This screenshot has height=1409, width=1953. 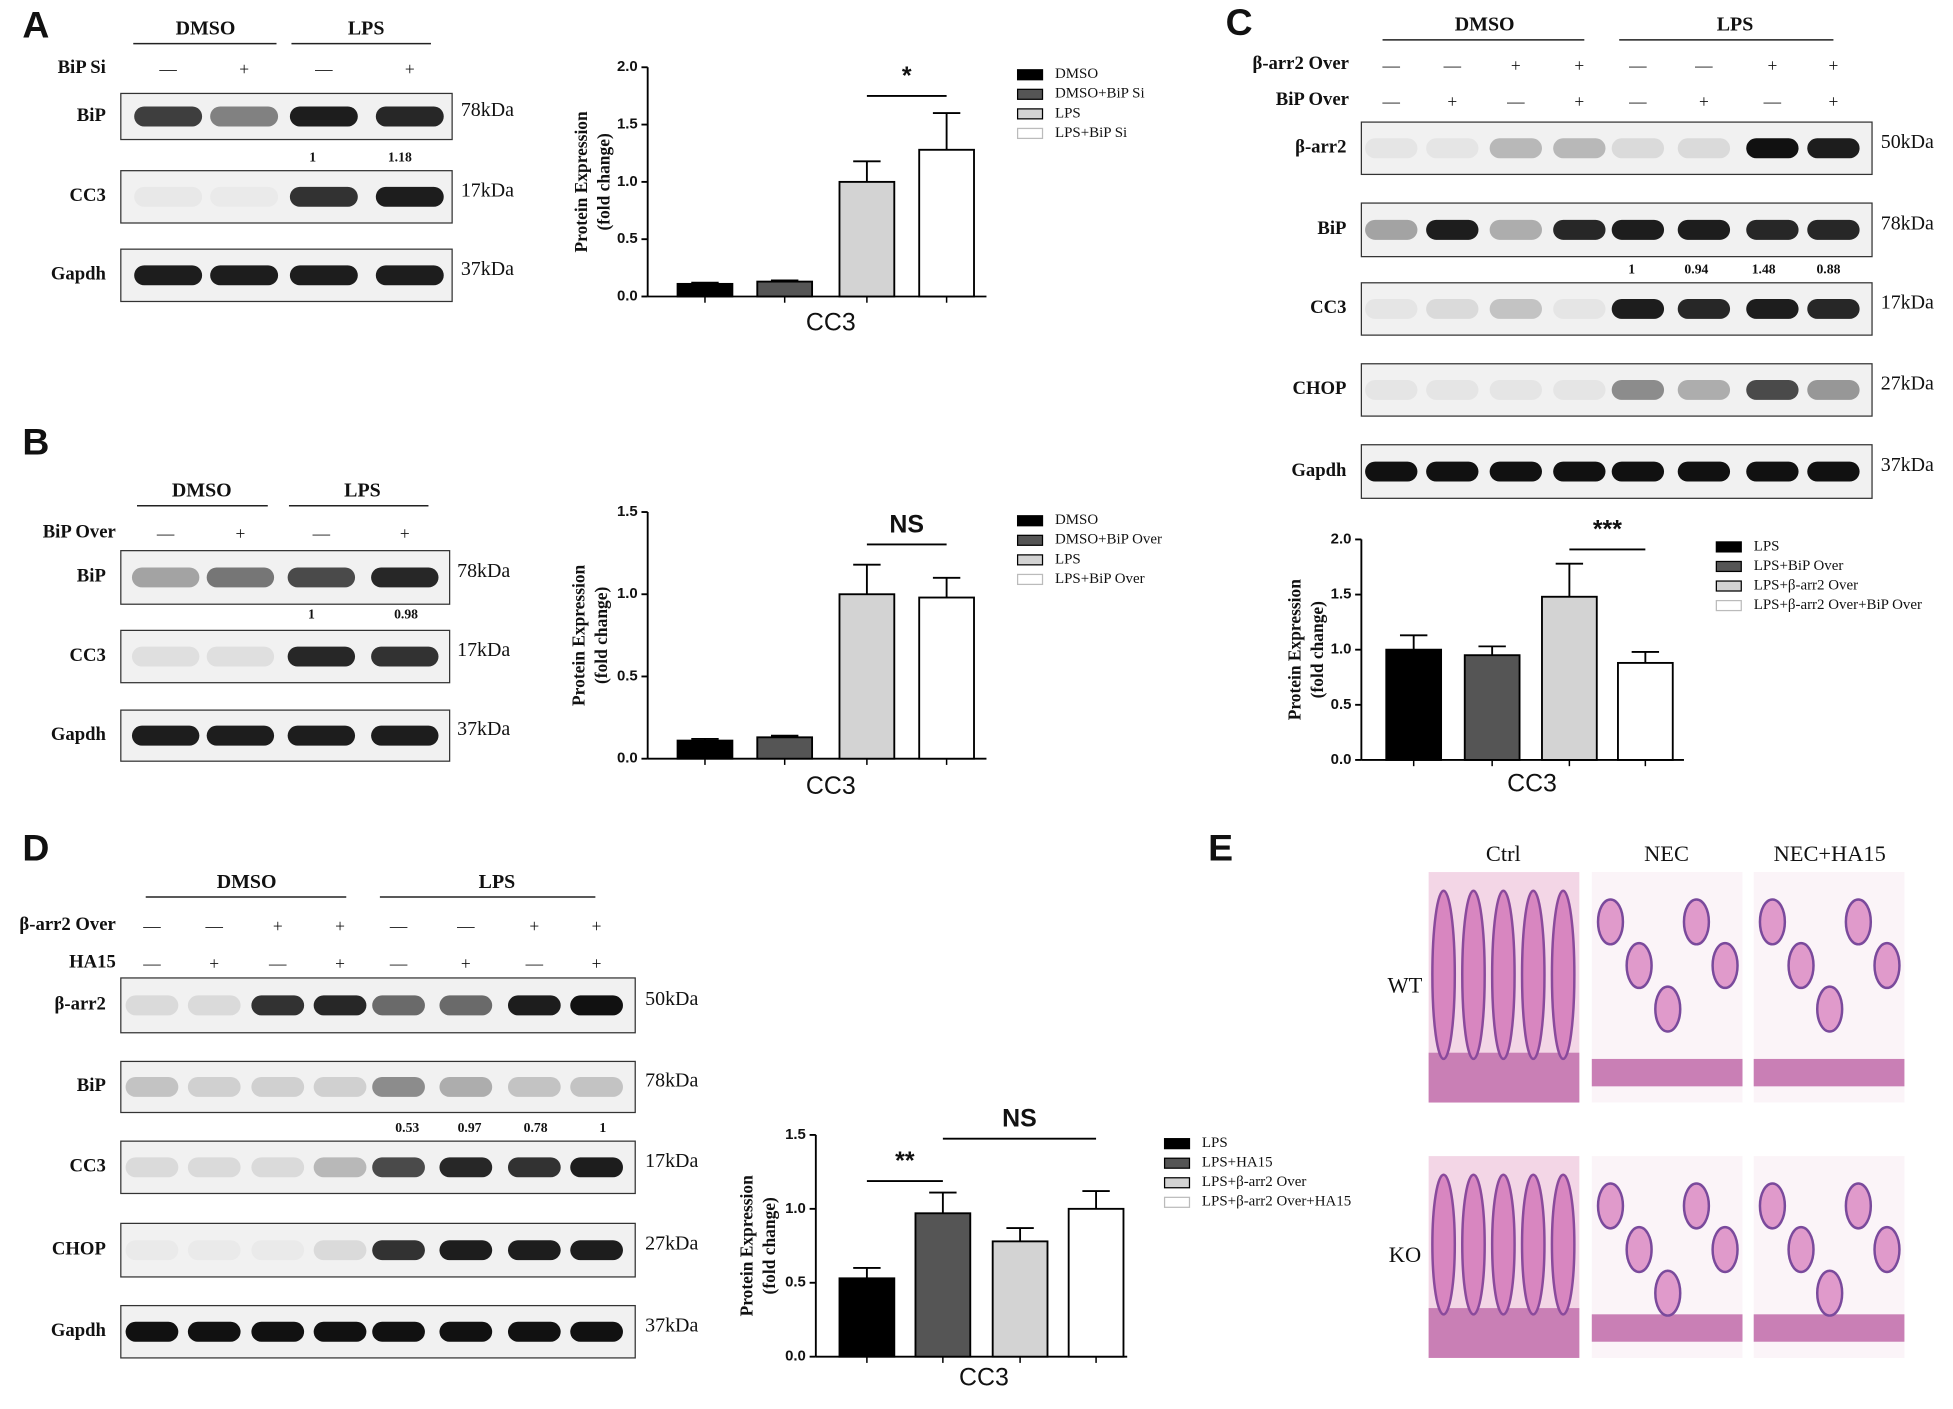 What do you see at coordinates (1068, 559) in the screenshot?
I see `legend-label: LPS` at bounding box center [1068, 559].